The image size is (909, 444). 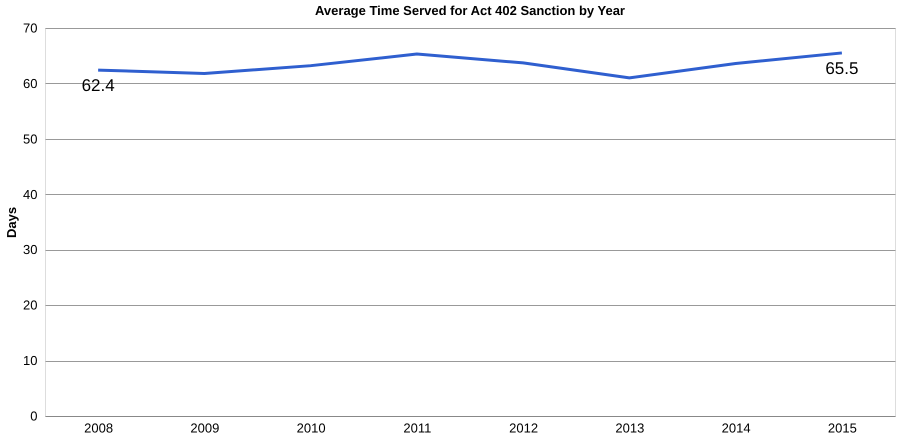 I want to click on chart-title: Average Time Served for Act 402 Sanction by Year, so click(x=470, y=10).